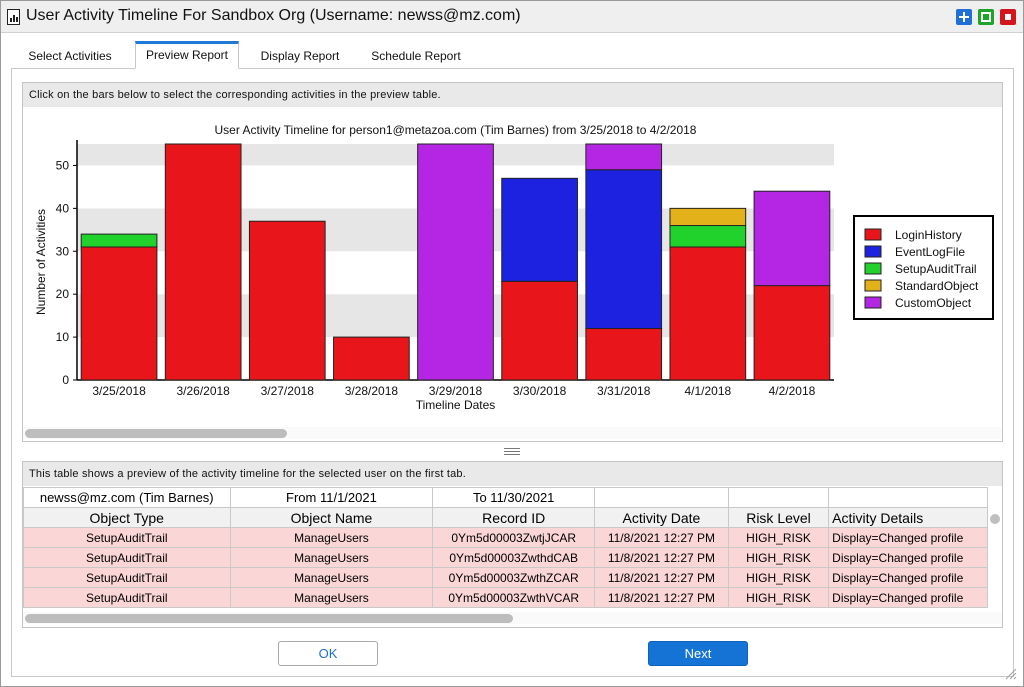 This screenshot has height=687, width=1024. What do you see at coordinates (156, 433) in the screenshot?
I see `chart-scroll-thumb` at bounding box center [156, 433].